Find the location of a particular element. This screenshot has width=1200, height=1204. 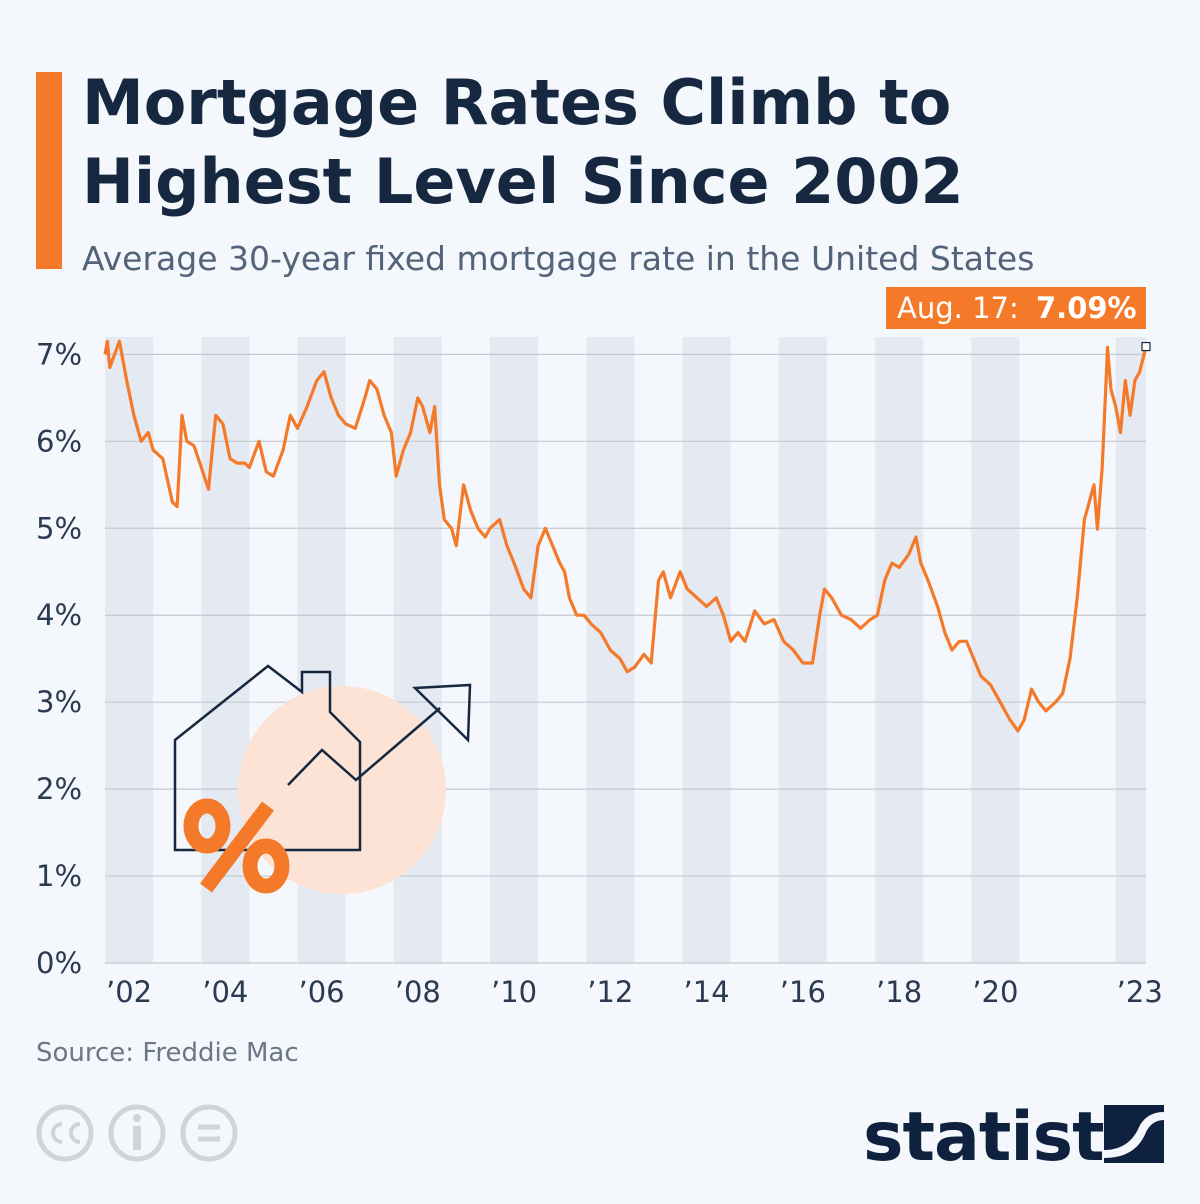

percent-icon is located at coordinates (236, 846).